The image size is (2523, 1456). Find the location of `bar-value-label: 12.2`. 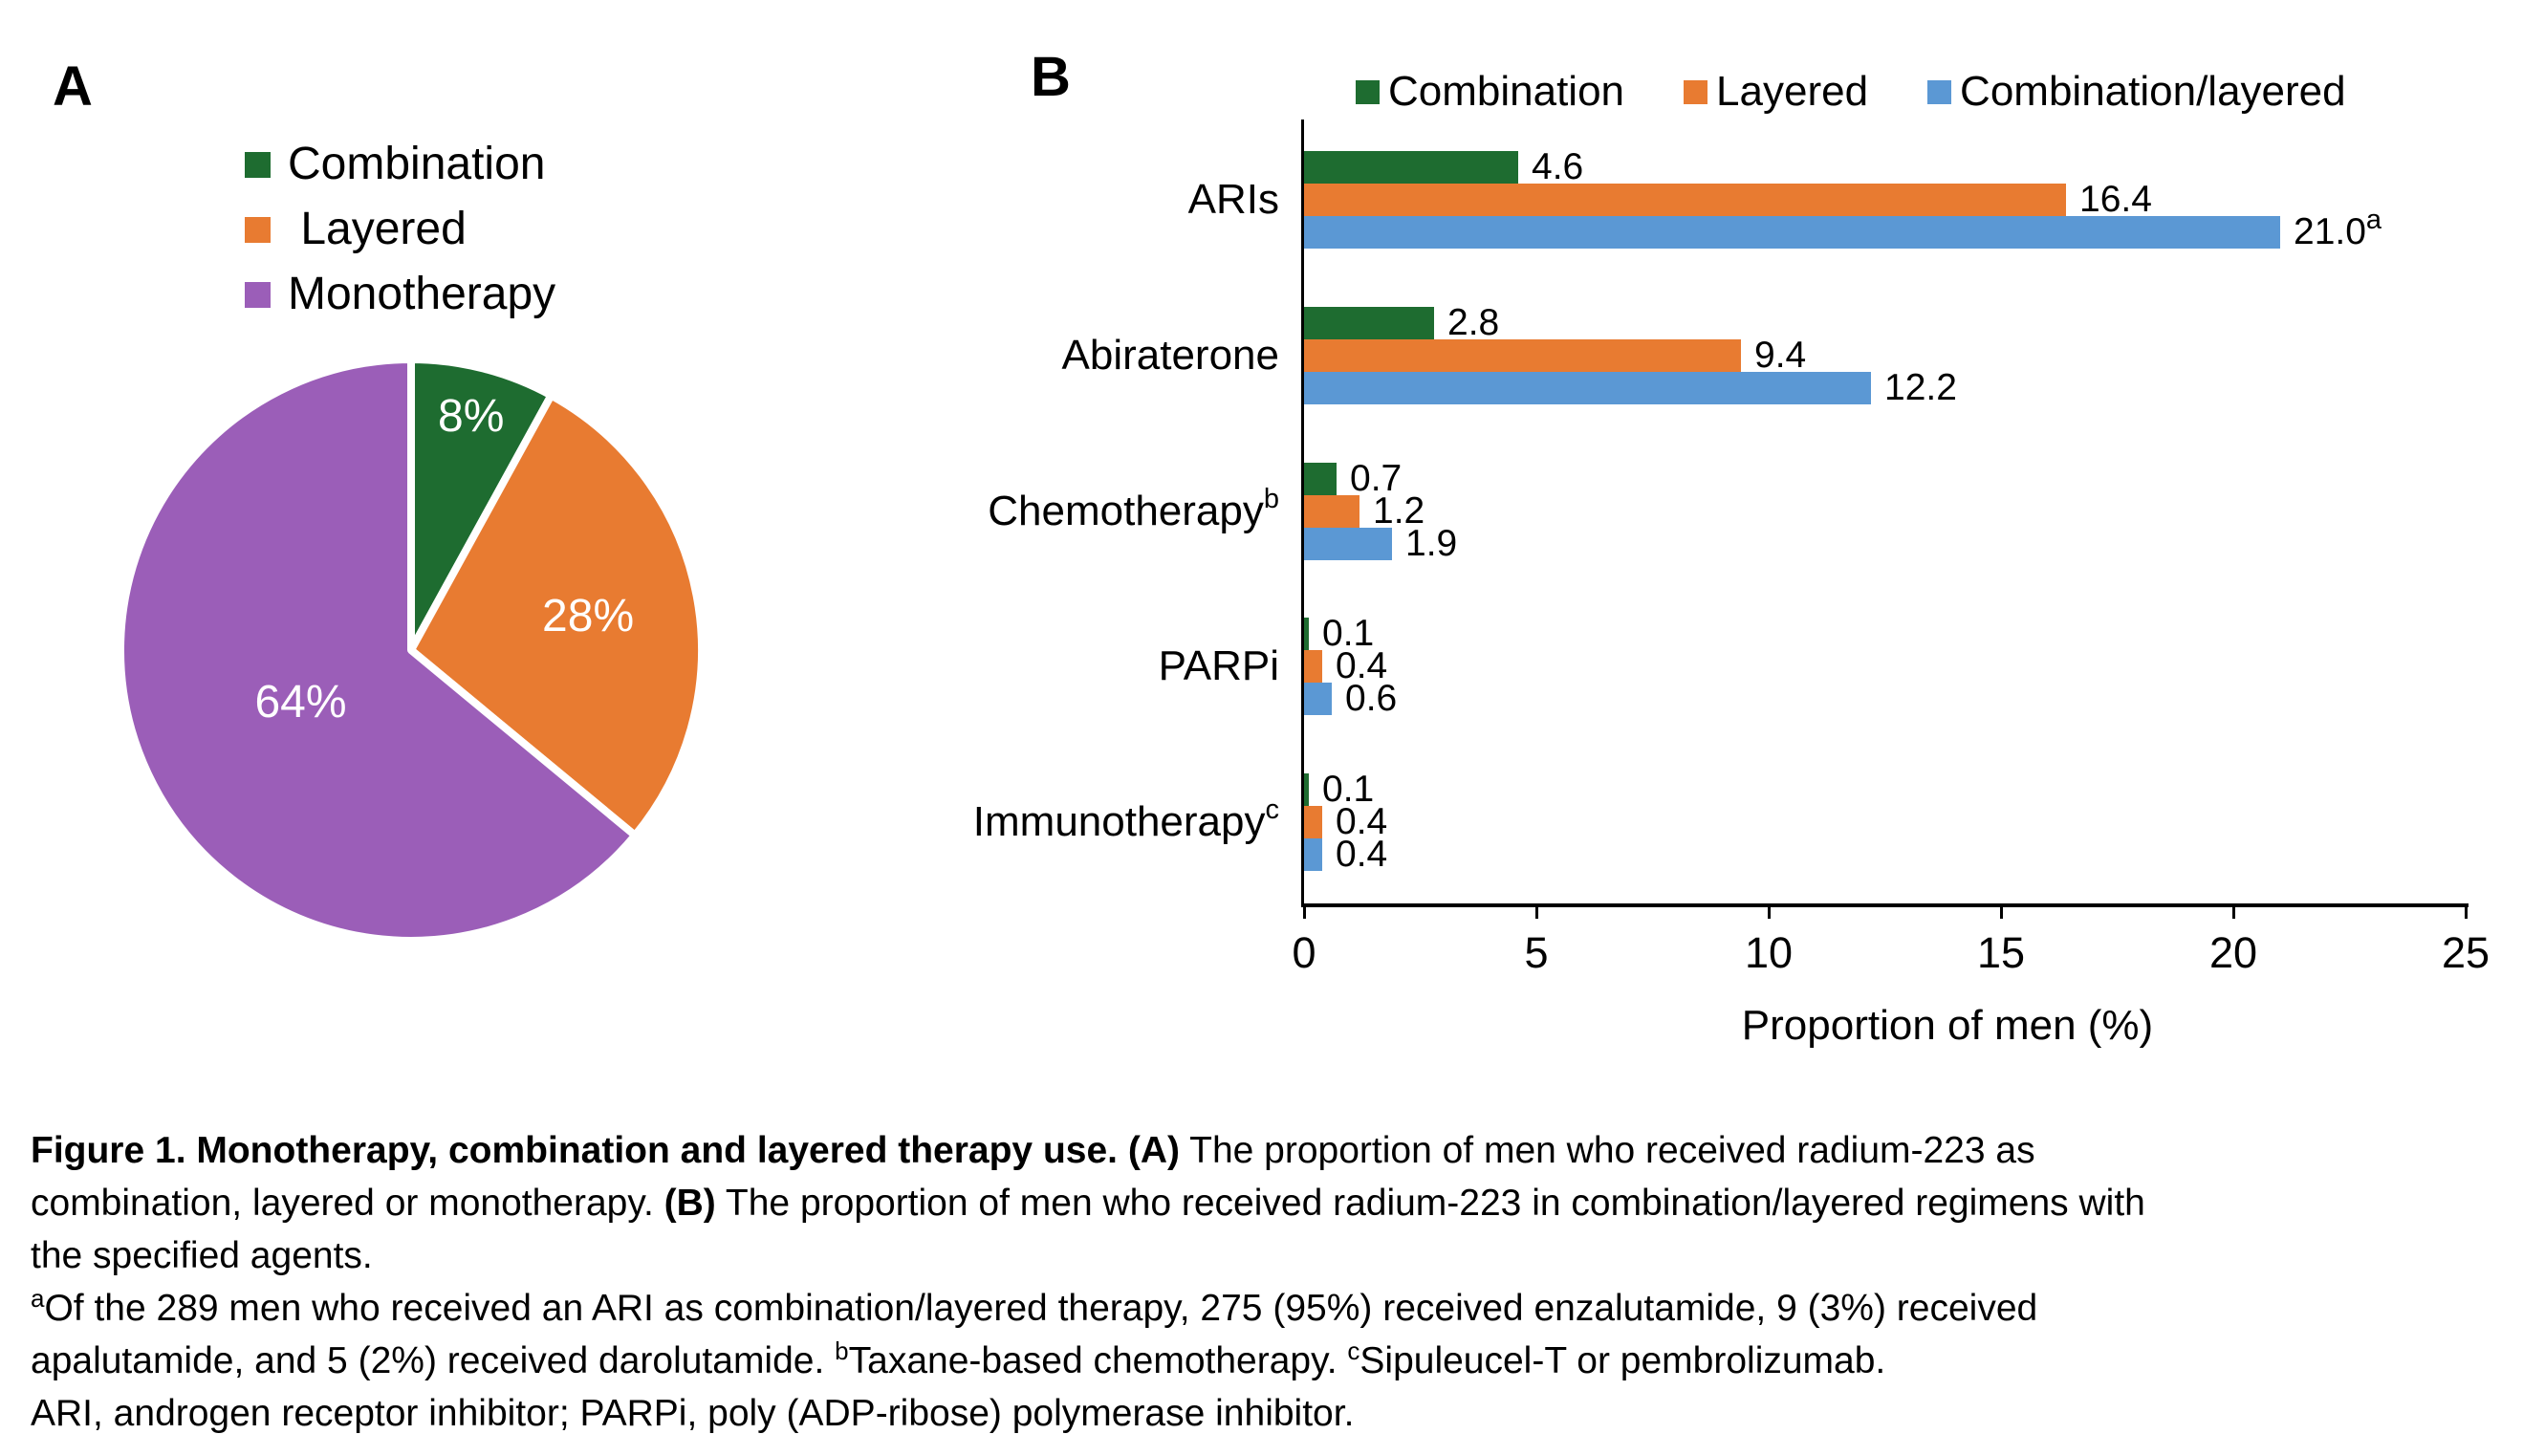

bar-value-label: 12.2 is located at coordinates (1920, 387).